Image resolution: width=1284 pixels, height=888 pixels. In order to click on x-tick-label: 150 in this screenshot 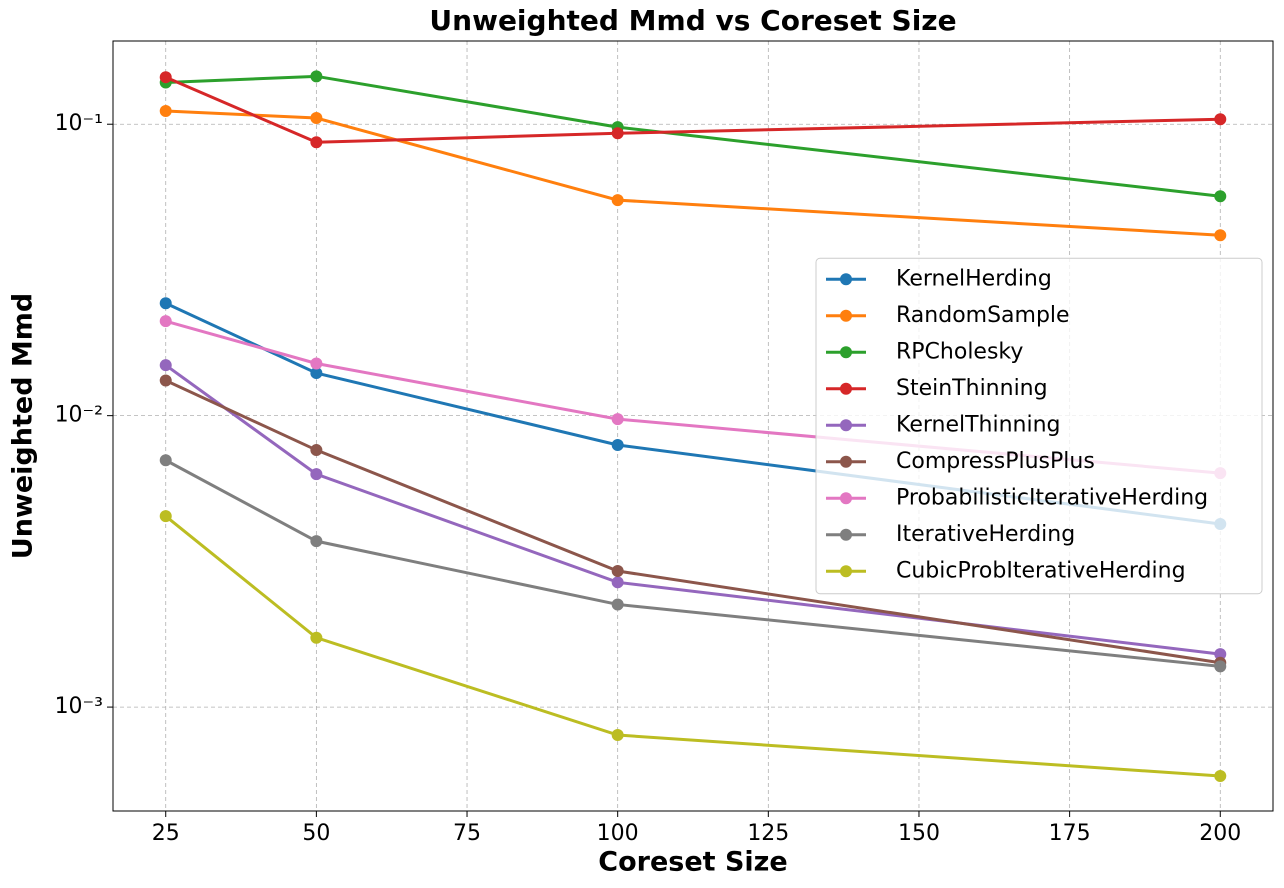, I will do `click(919, 833)`.